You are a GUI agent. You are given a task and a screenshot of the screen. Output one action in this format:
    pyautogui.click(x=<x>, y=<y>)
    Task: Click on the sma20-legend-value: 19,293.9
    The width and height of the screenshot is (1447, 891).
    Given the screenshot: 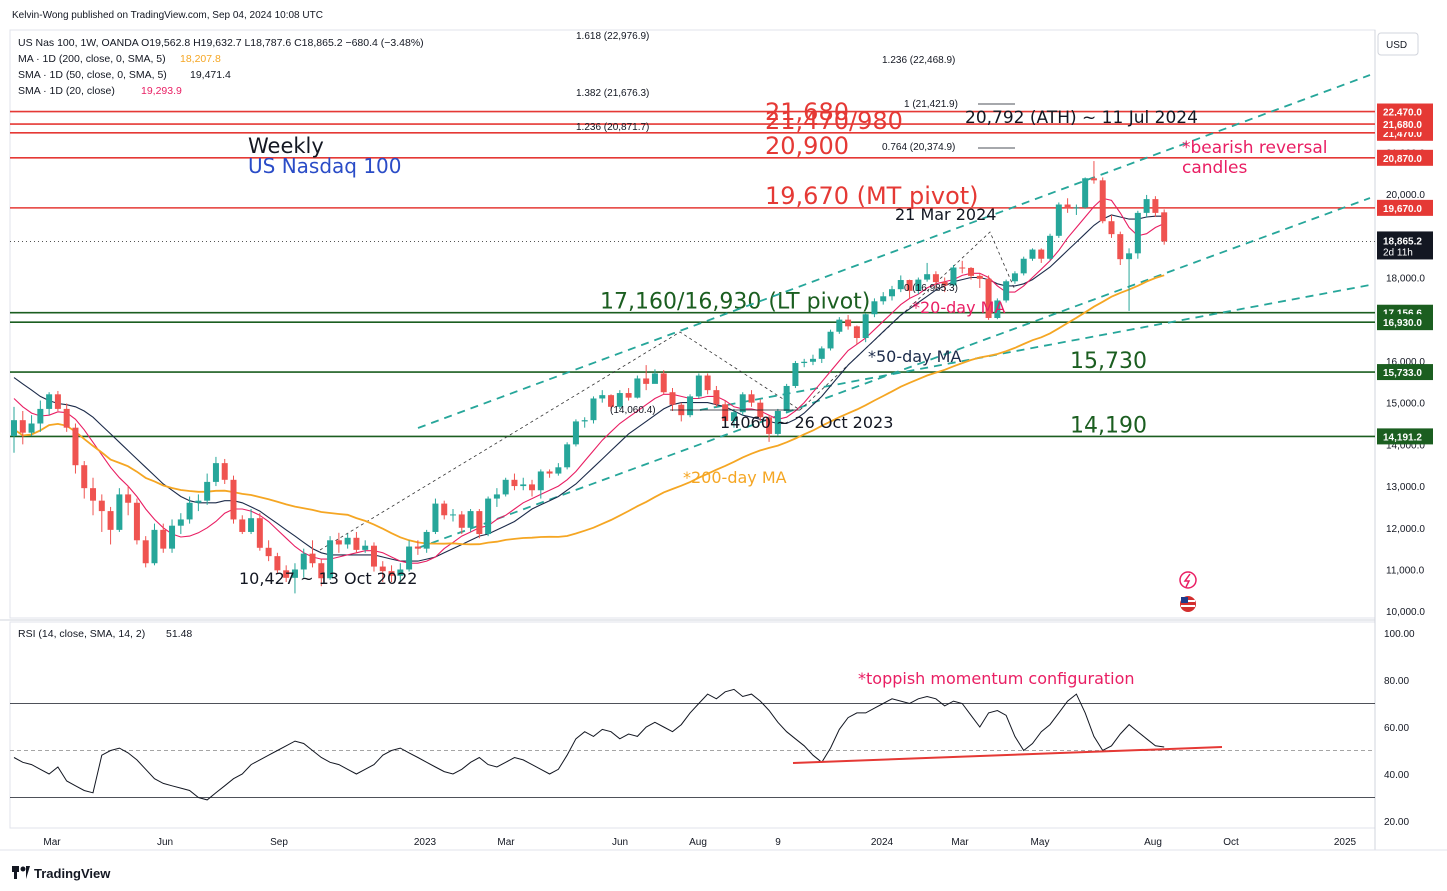 What is the action you would take?
    pyautogui.click(x=161, y=91)
    